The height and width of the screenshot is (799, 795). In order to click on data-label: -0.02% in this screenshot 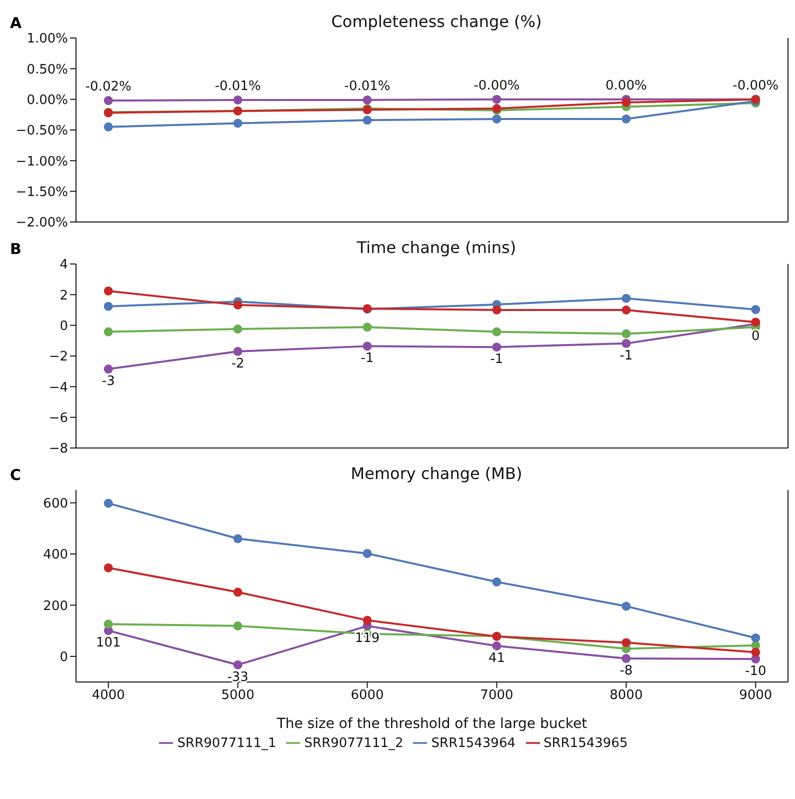, I will do `click(108, 87)`.